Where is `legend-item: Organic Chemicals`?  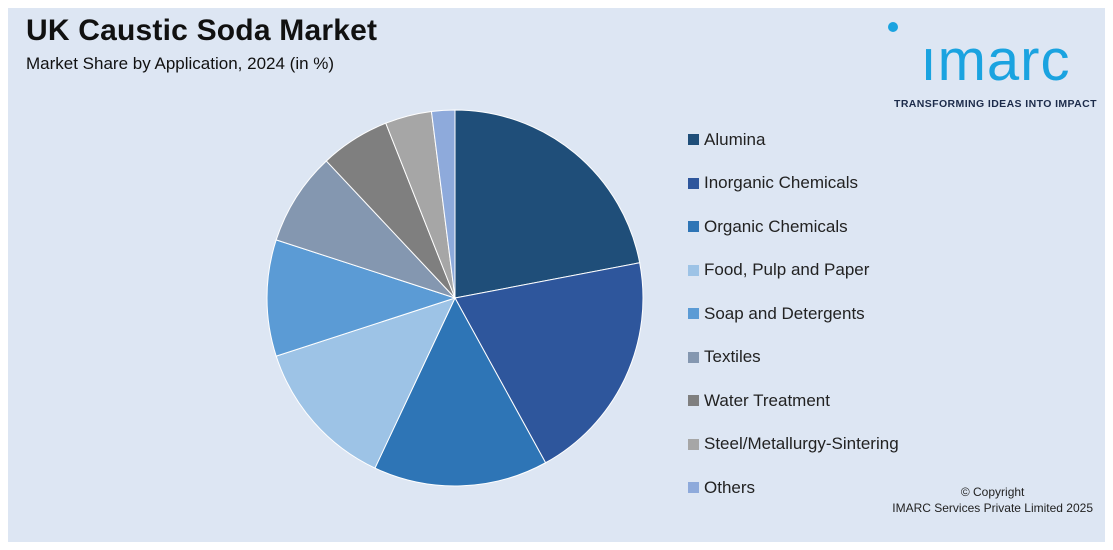
legend-item: Organic Chemicals is located at coordinates (793, 227).